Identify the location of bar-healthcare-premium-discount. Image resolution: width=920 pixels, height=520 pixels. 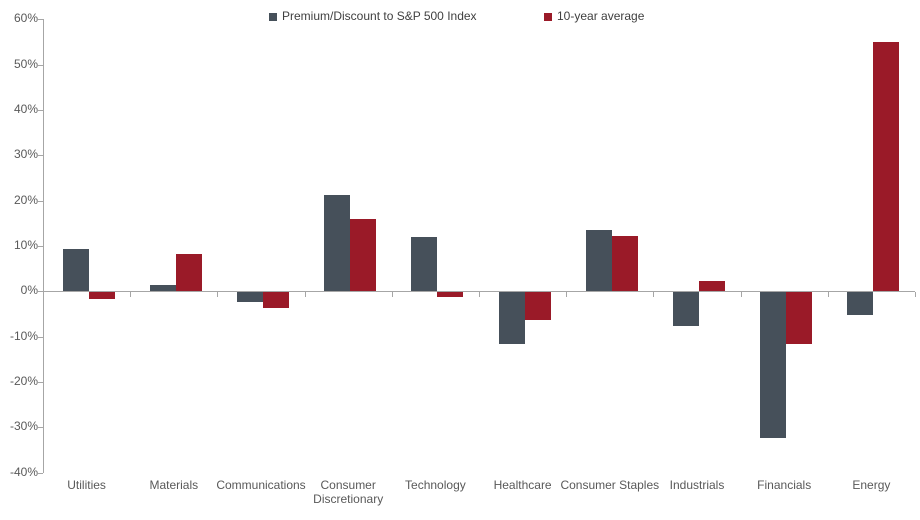
(511, 318).